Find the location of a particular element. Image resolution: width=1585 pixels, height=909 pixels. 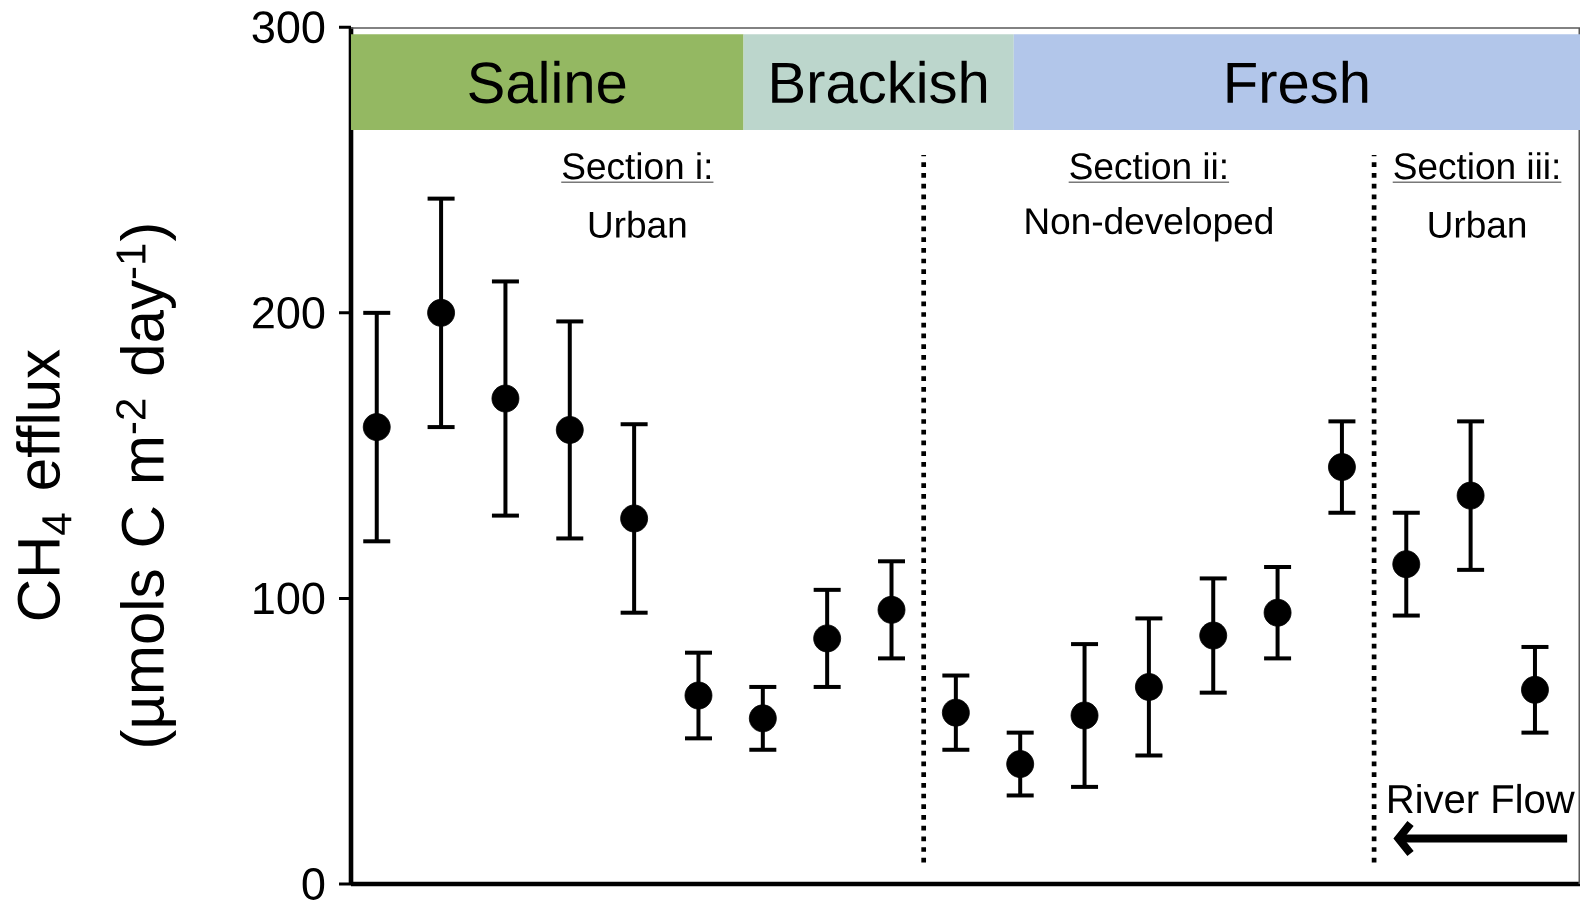

y-tick-label: 300 is located at coordinates (288, 27).